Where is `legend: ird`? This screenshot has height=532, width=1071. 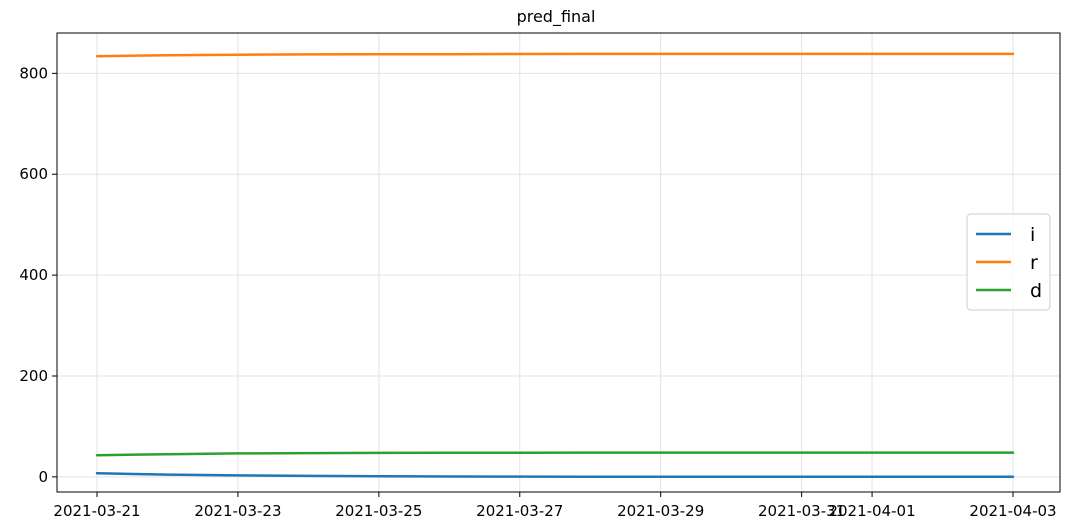
legend: ird is located at coordinates (1008, 262).